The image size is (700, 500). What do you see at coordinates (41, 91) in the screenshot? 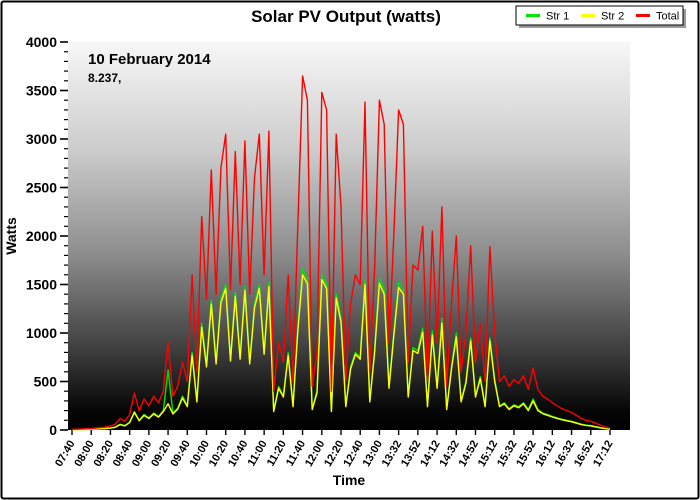
I see `y-tick-label: 3500` at bounding box center [41, 91].